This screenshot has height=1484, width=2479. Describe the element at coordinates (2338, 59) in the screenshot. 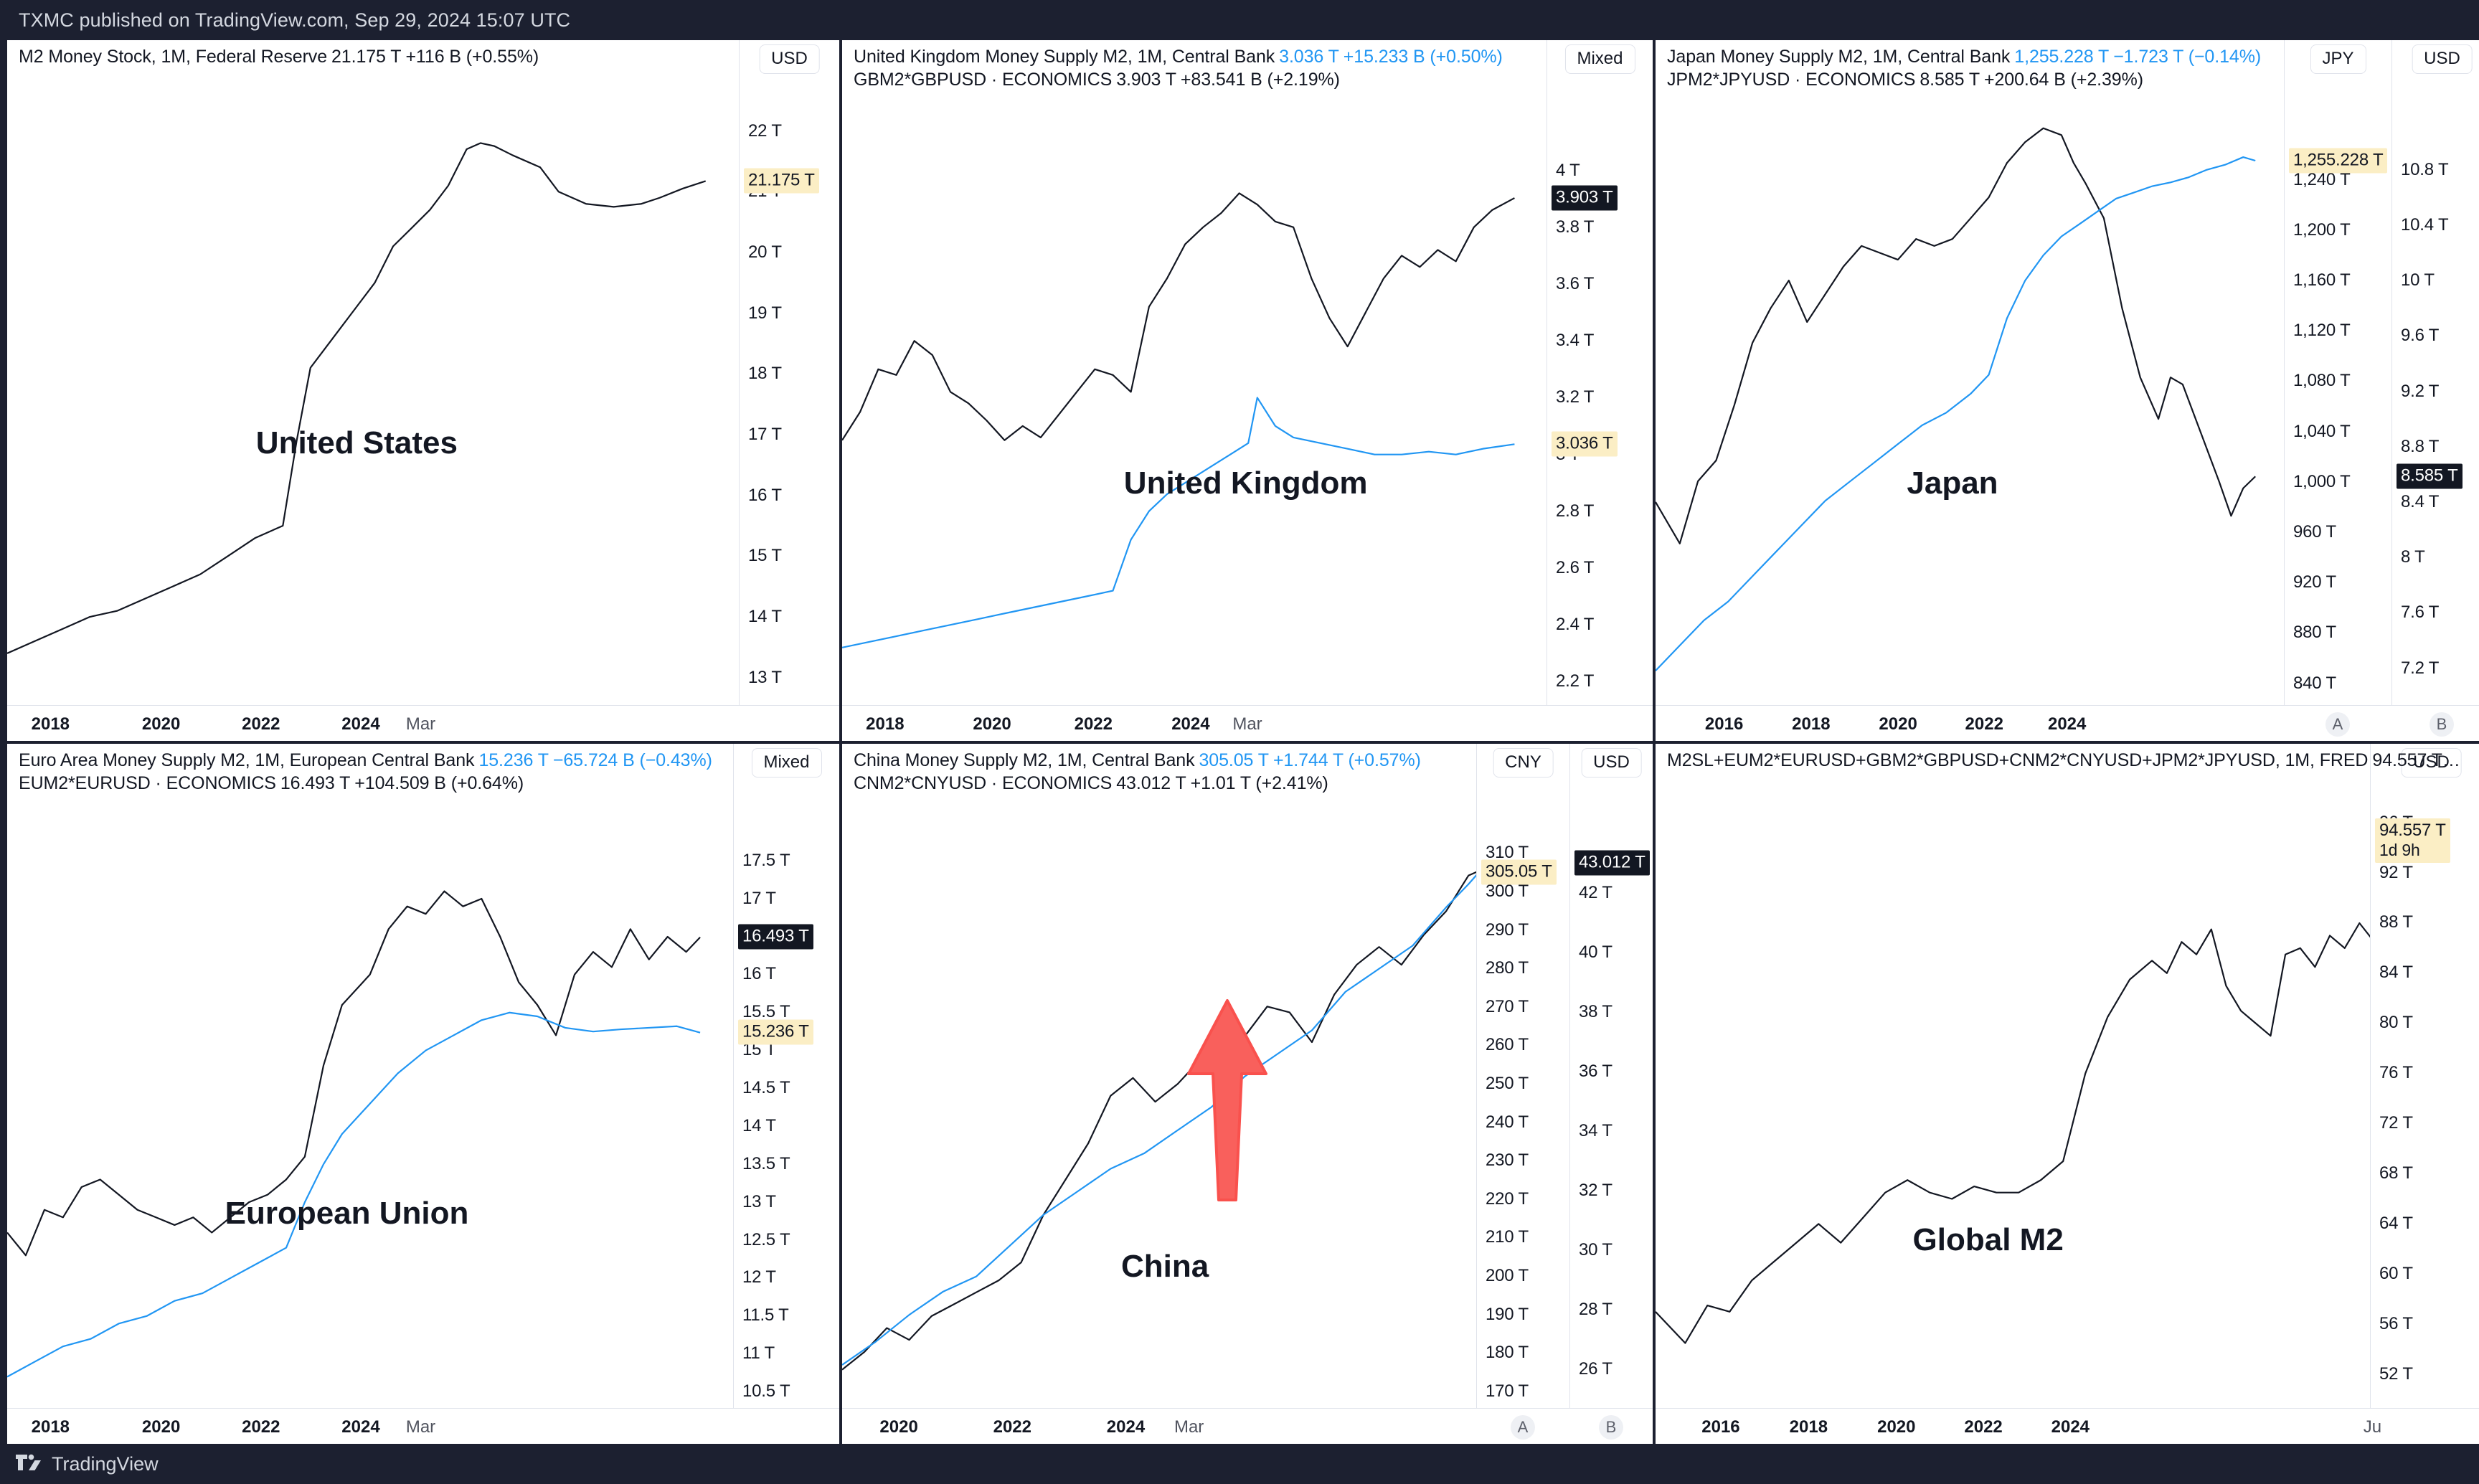

I see `price-scale-currency-badge: JPY` at that location.